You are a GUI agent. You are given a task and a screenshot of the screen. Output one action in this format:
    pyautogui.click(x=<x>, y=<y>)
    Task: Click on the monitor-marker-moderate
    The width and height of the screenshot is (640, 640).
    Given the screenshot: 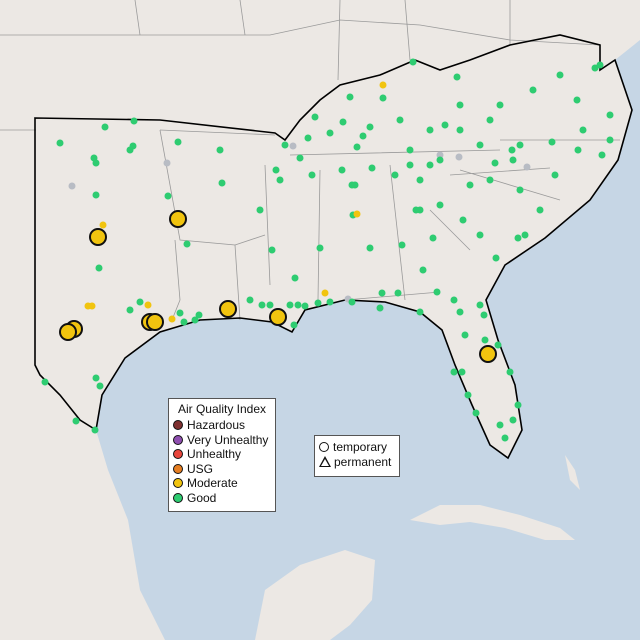 What is the action you would take?
    pyautogui.click(x=383, y=85)
    